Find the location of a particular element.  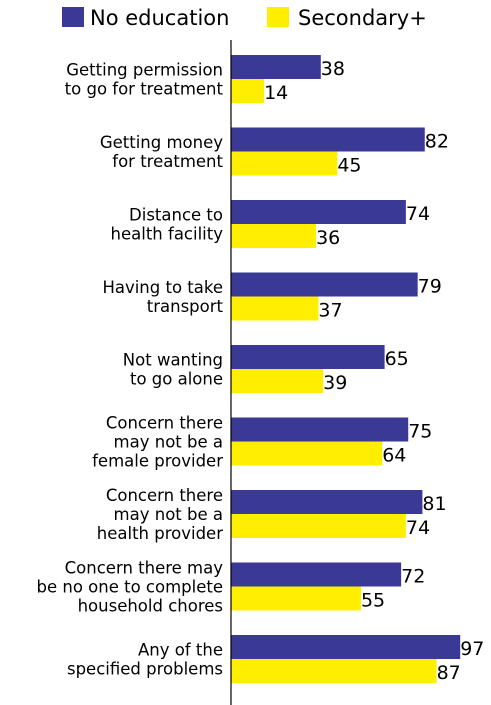

value-label: 79 is located at coordinates (430, 287).